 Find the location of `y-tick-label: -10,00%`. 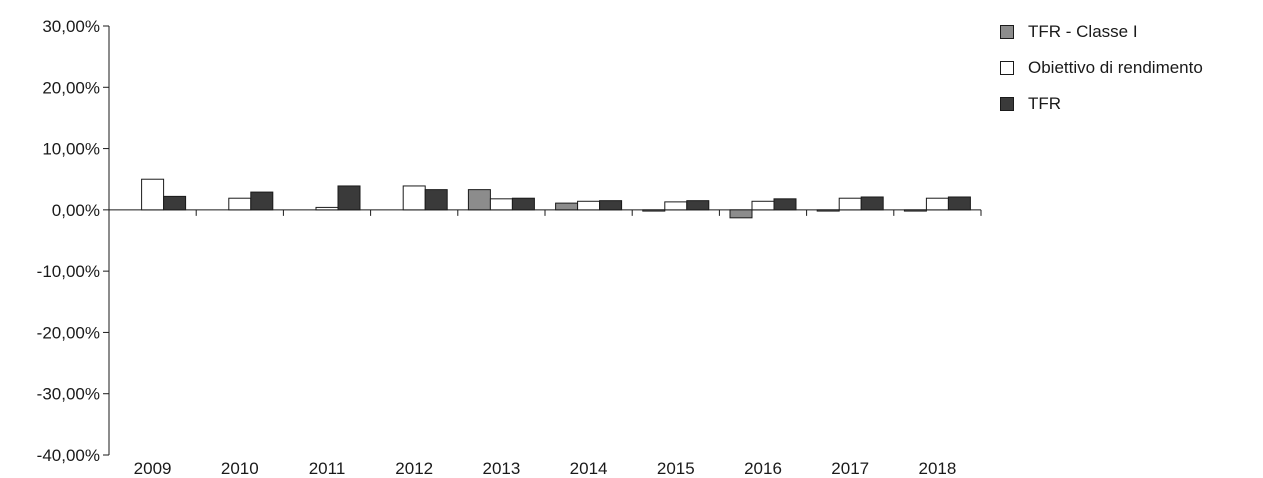

y-tick-label: -10,00% is located at coordinates (68, 271).